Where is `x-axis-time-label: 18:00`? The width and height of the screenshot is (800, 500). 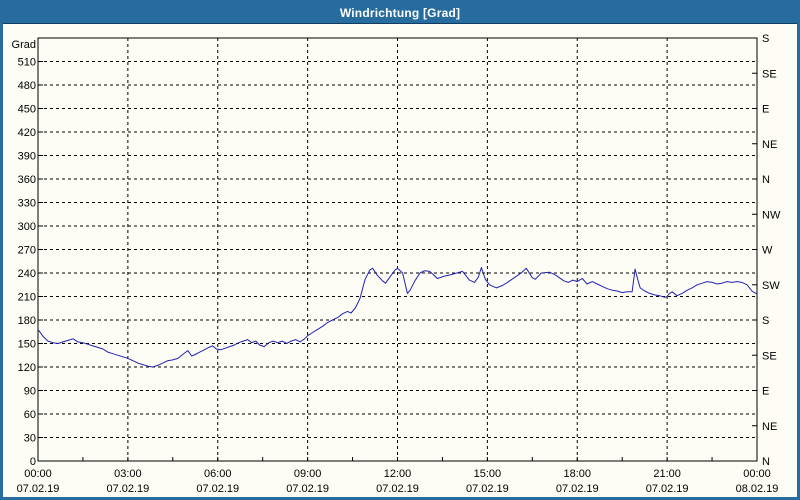
x-axis-time-label: 18:00 is located at coordinates (577, 474).